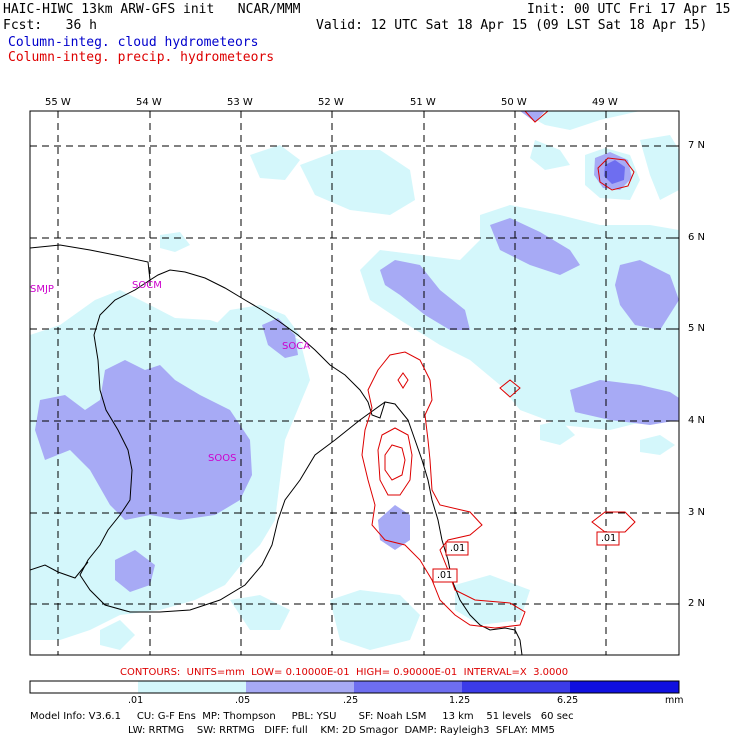  Describe the element at coordinates (629, 9) in the screenshot. I see `init-time: Init: 00 UTC Fri 17 Apr 15` at that location.